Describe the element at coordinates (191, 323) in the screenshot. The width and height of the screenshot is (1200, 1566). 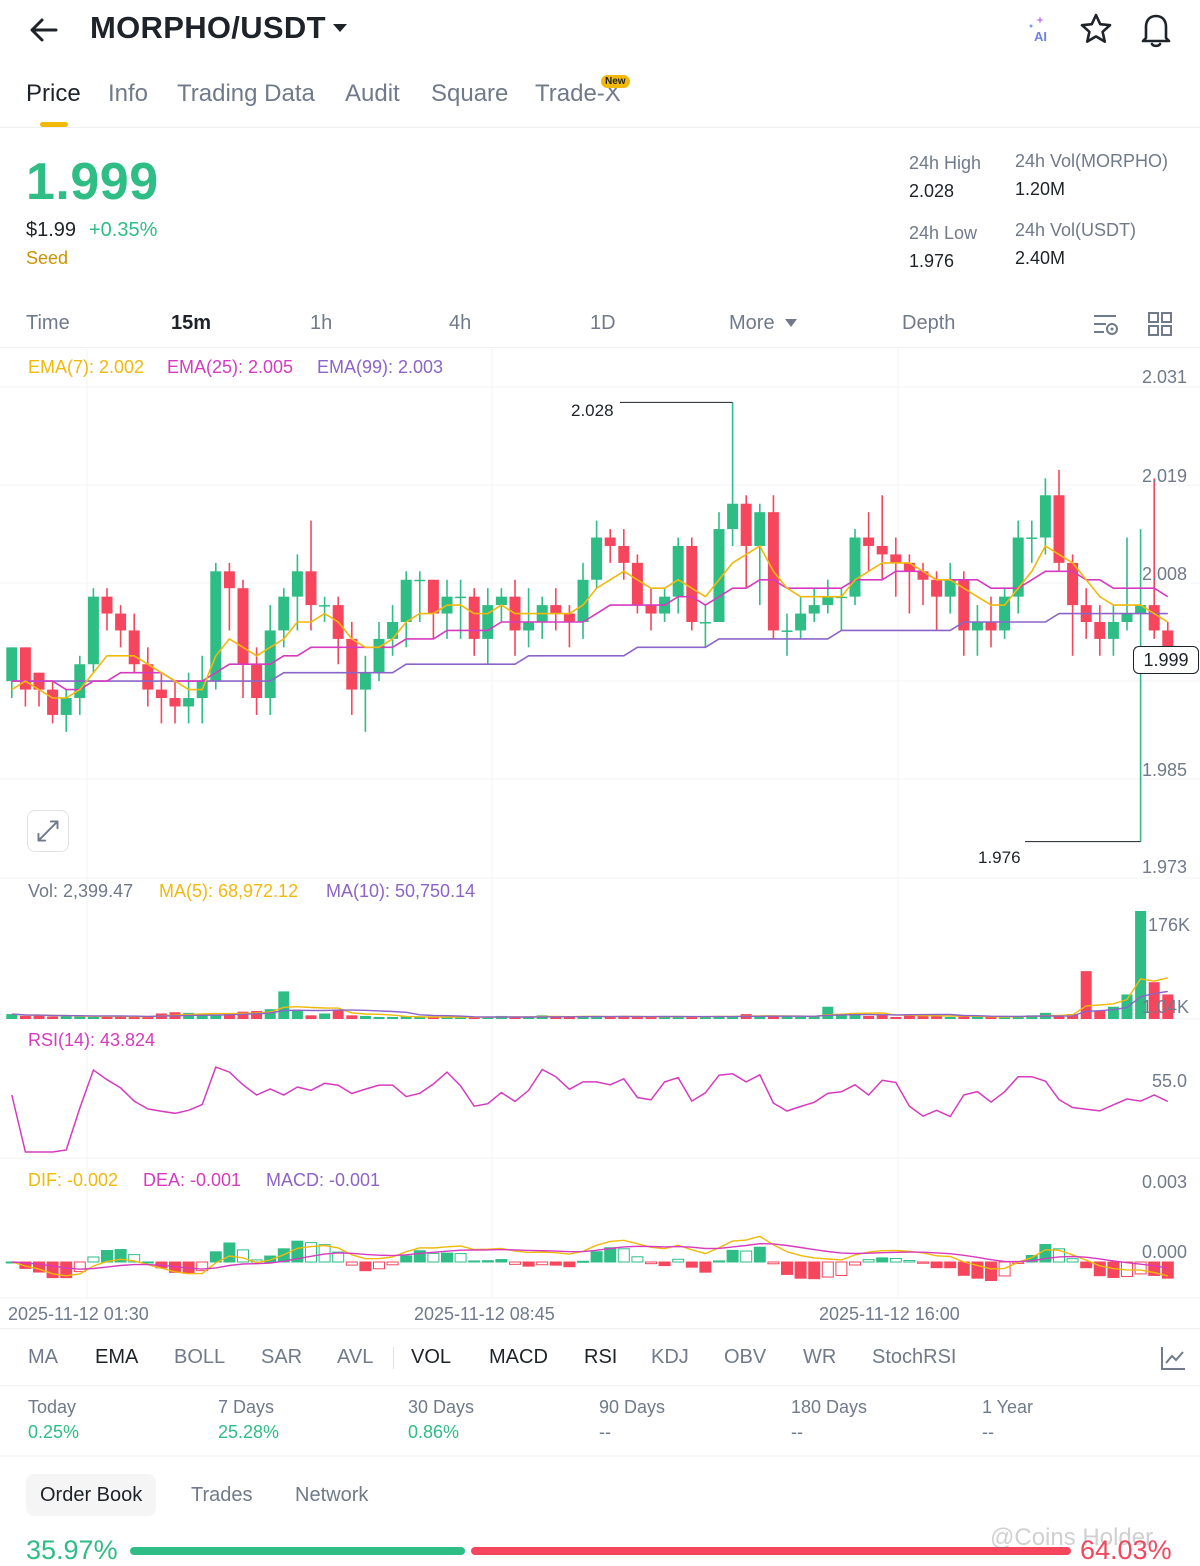
I see `interval-15m: 15m` at that location.